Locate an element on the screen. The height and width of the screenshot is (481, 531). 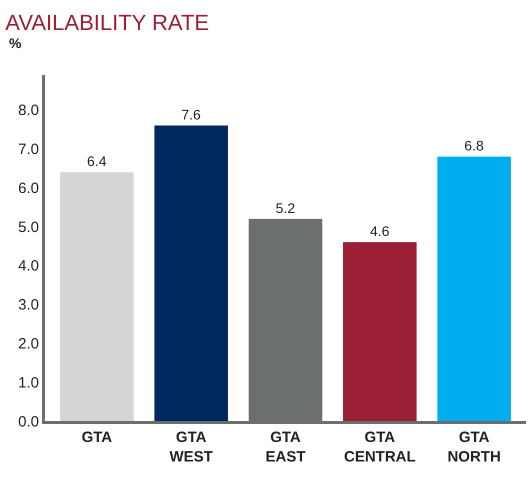
y-tick-label: 0.0 is located at coordinates (28, 421).